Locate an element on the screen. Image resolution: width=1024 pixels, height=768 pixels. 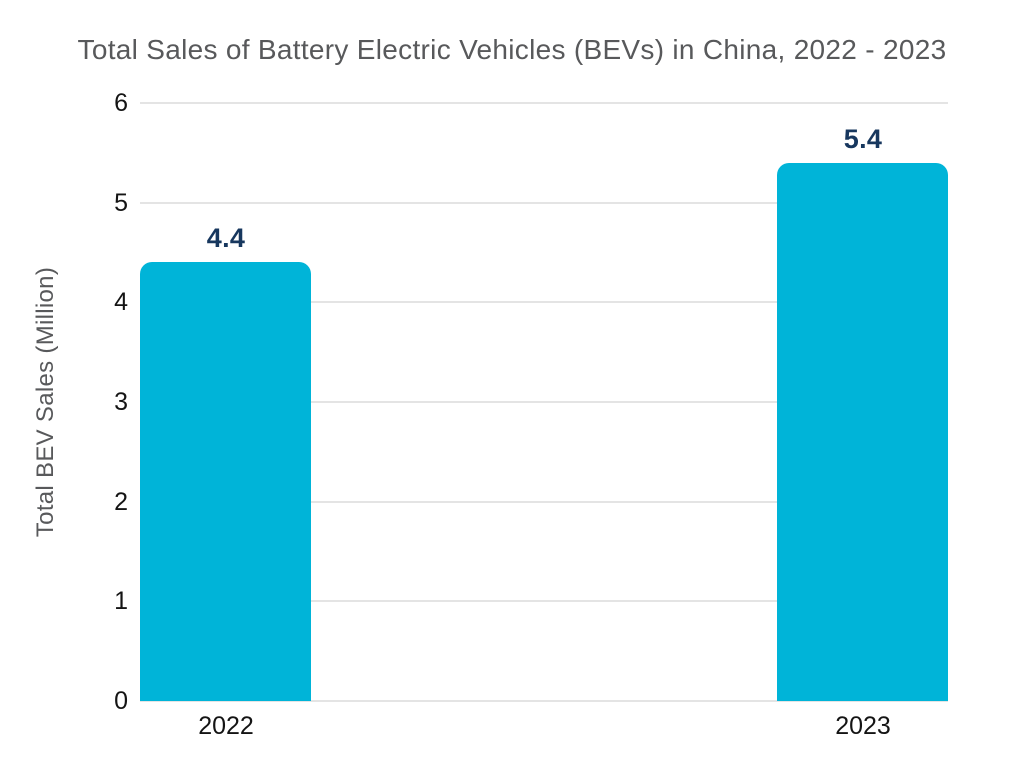
y-axis-title-text: Total BEV Sales (Million) is located at coordinates (45, 402).